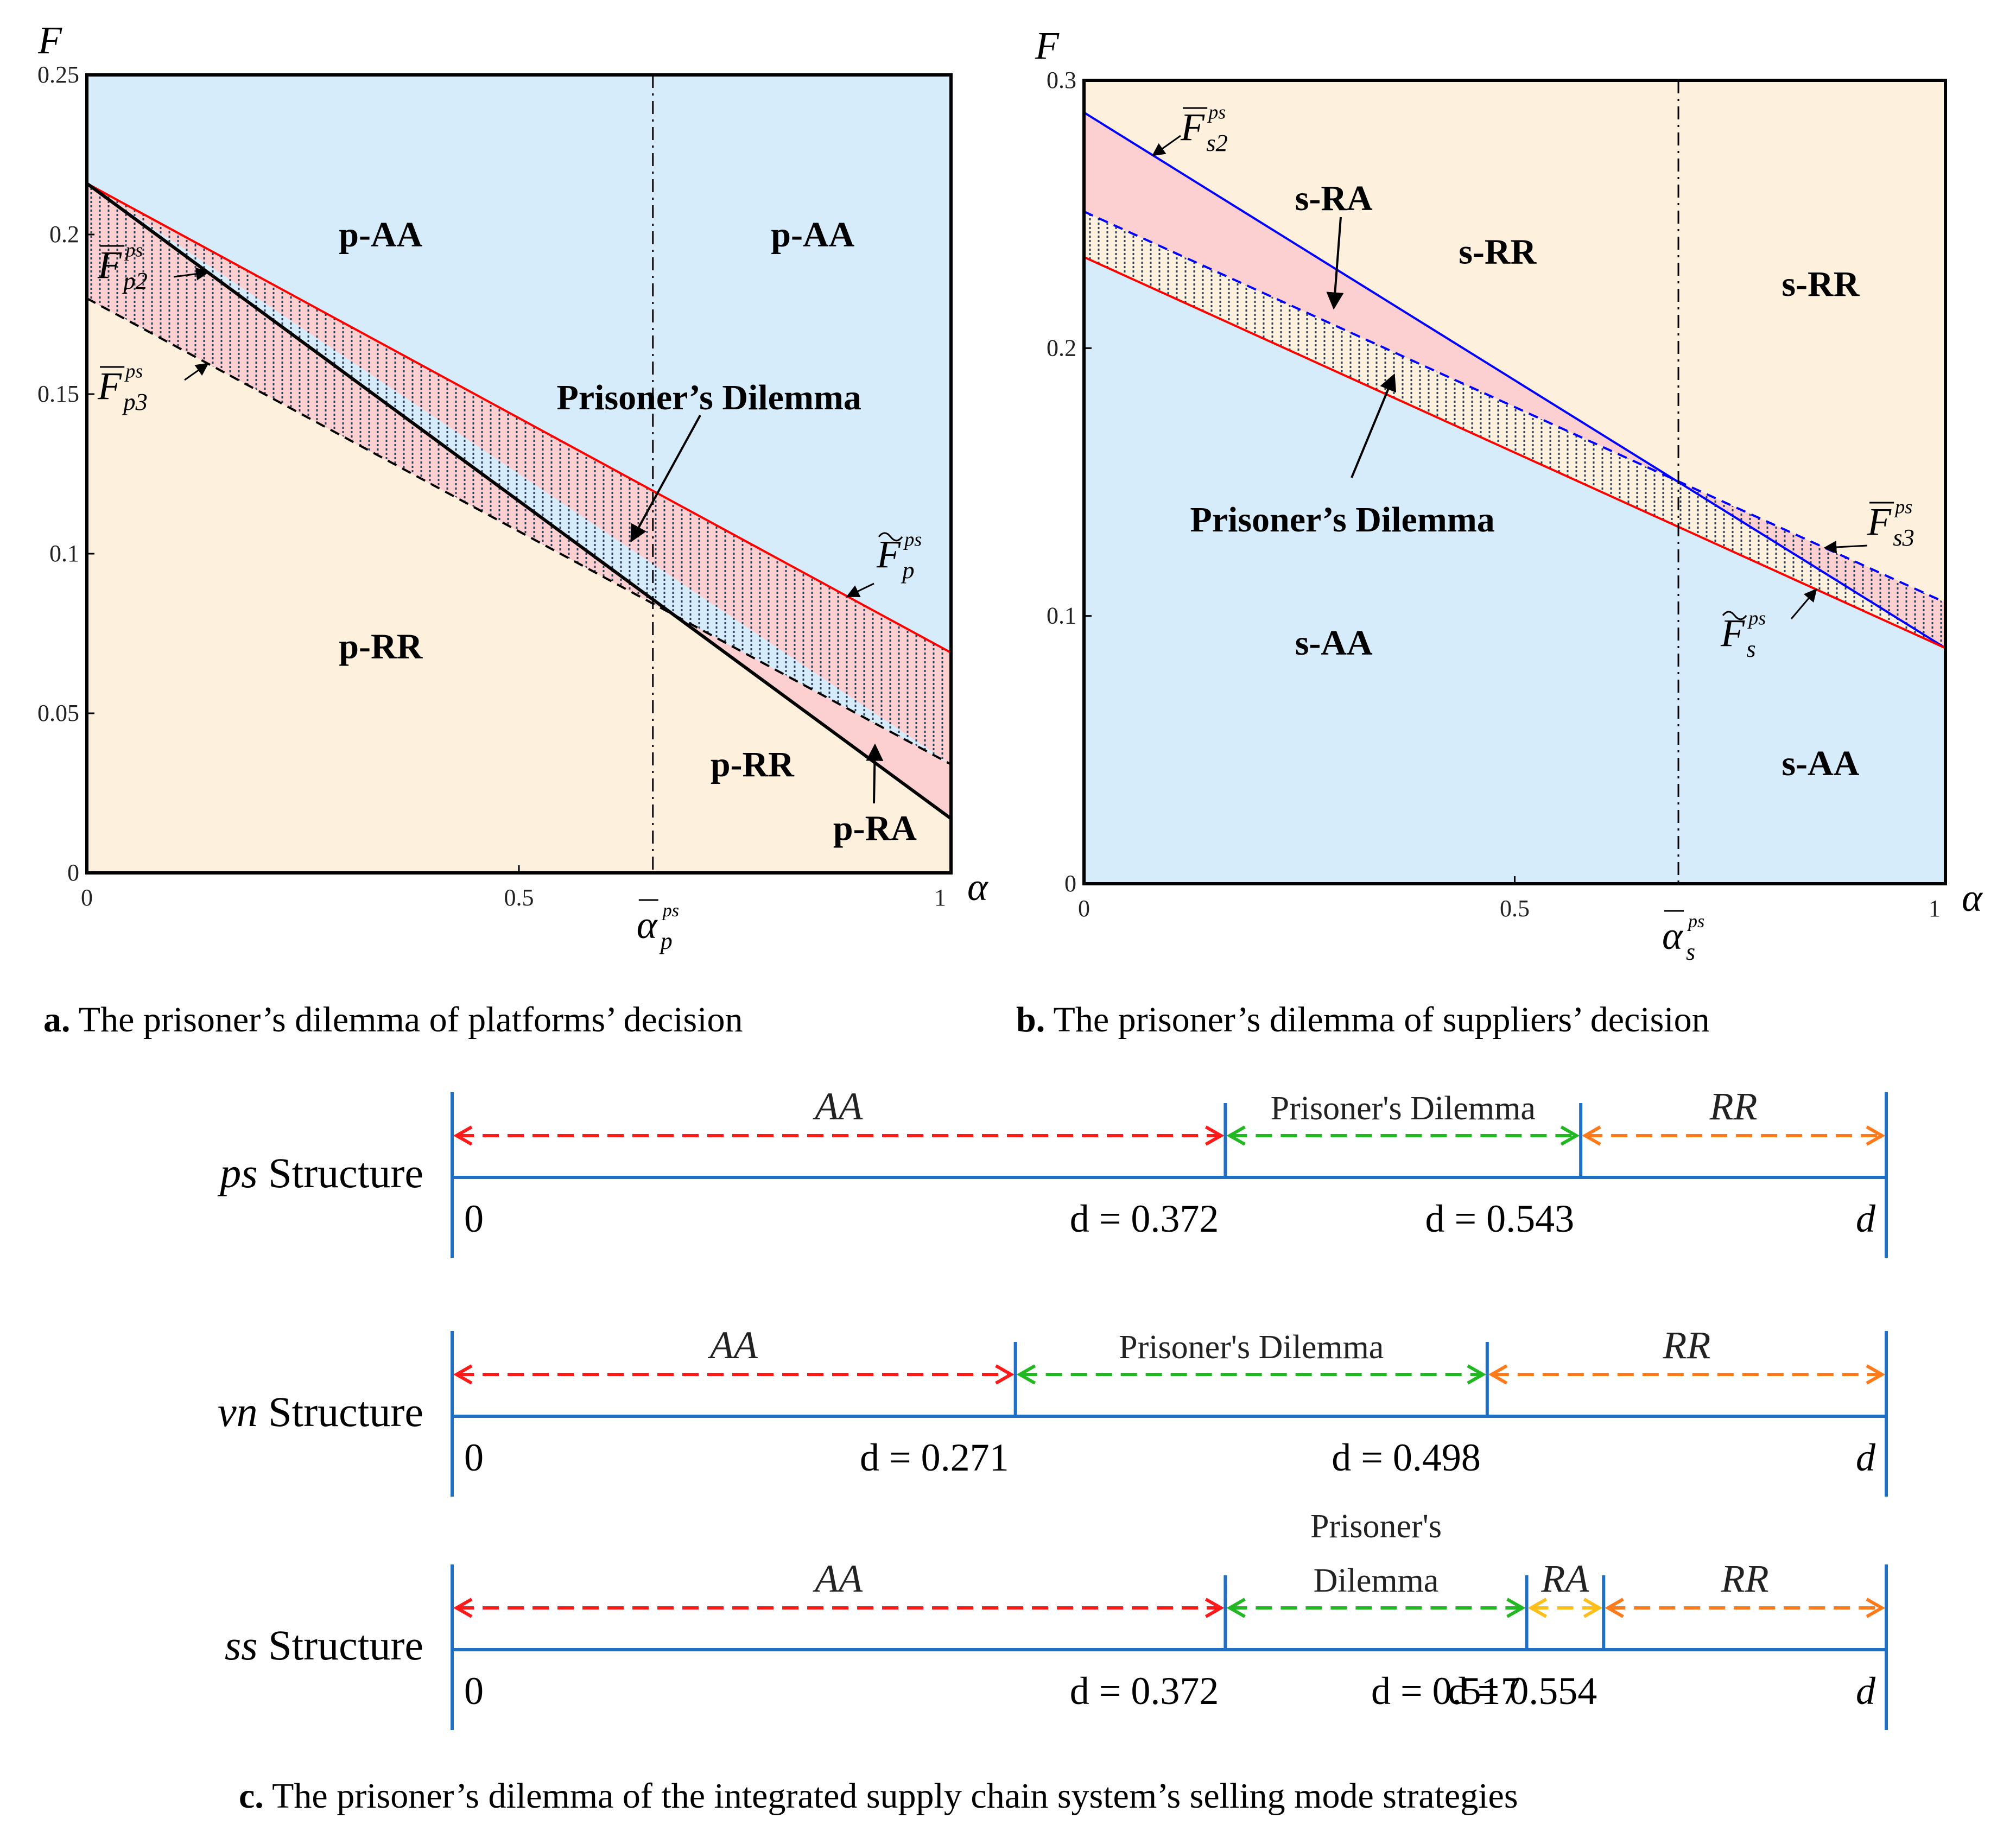 This screenshot has width=2016, height=1831. Describe the element at coordinates (320, 1172) in the screenshot. I see `timeline-row-label: ps Structure` at that location.